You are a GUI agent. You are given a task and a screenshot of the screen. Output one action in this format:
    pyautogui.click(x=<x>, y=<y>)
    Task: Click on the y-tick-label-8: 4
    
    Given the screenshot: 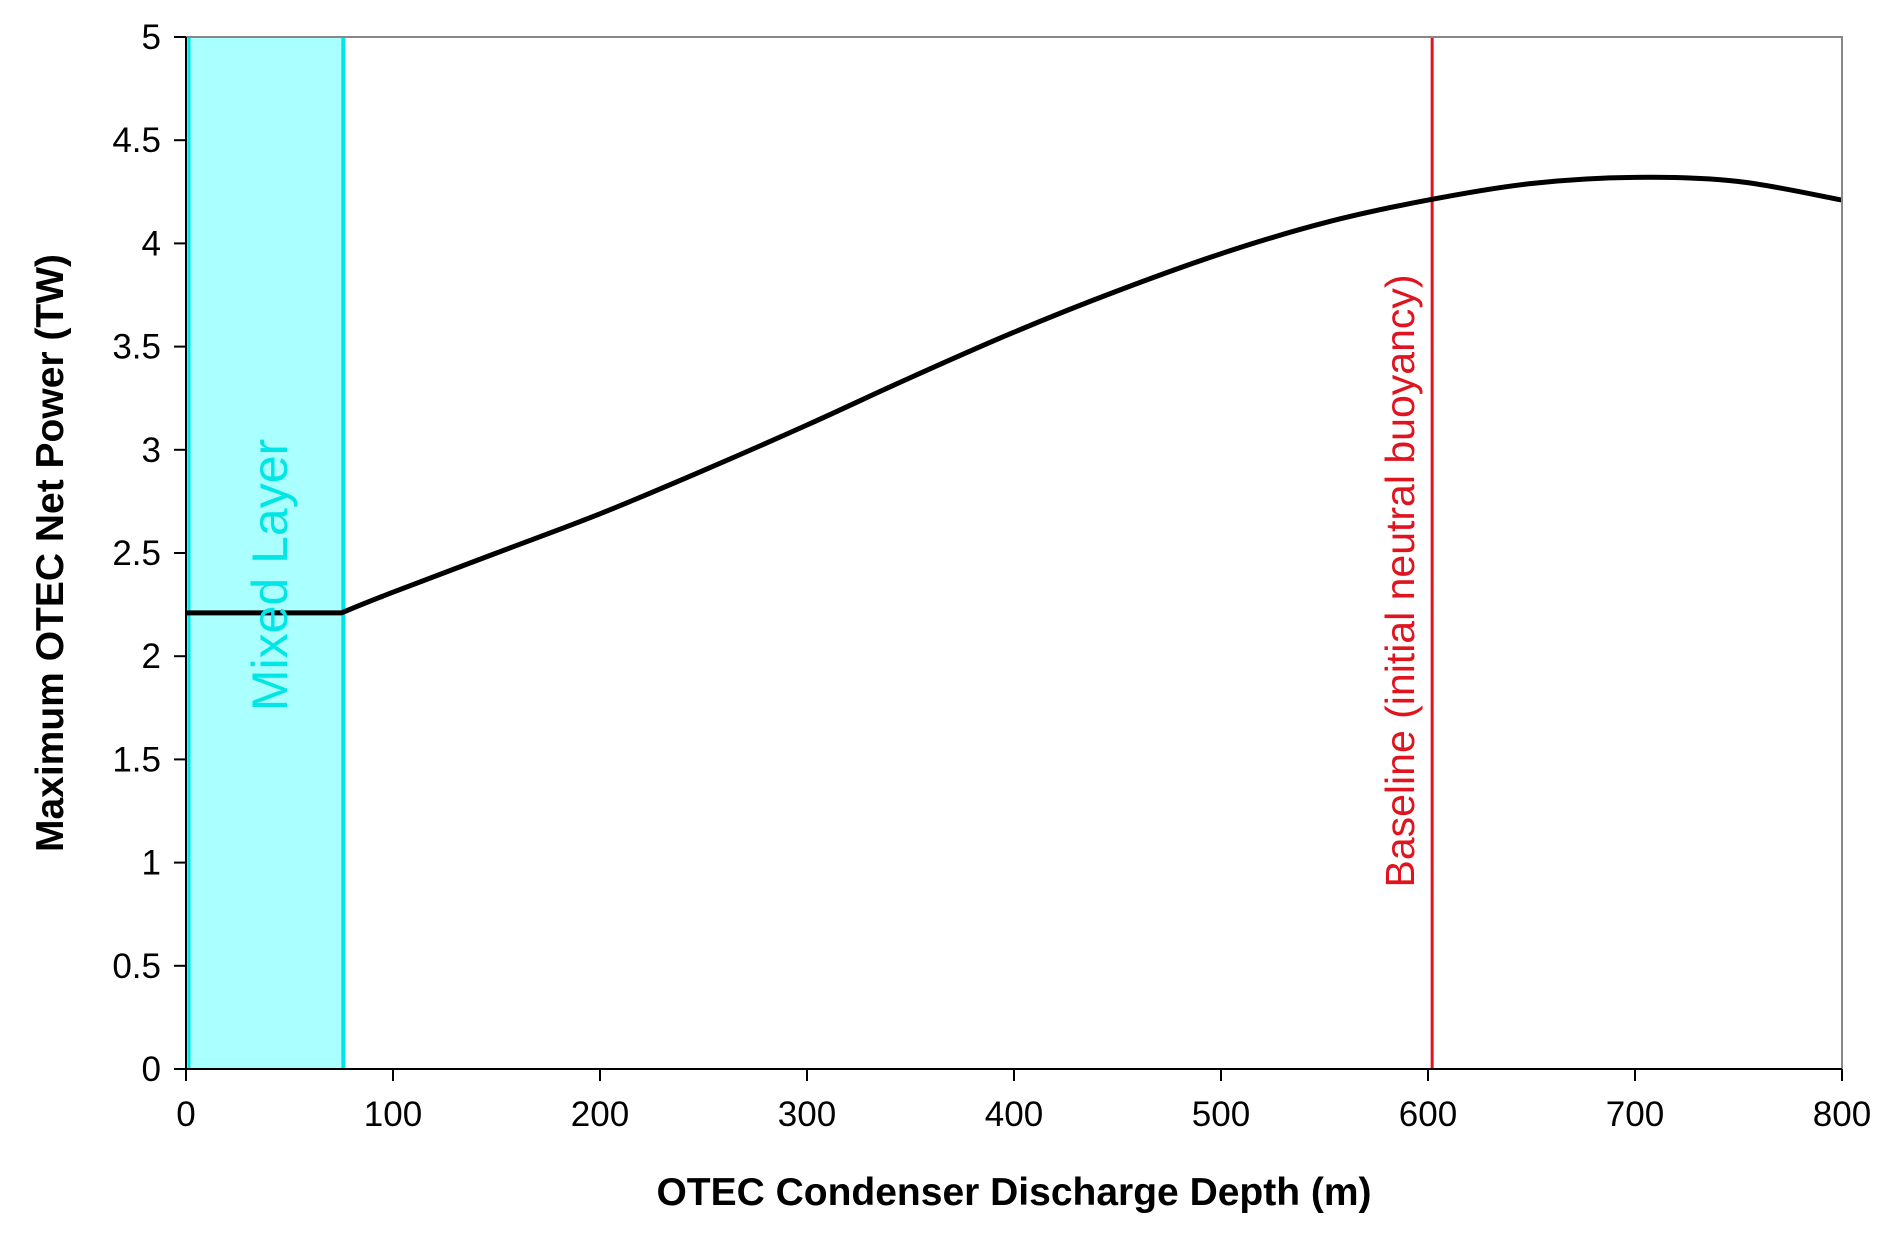 What is the action you would take?
    pyautogui.click(x=151, y=243)
    